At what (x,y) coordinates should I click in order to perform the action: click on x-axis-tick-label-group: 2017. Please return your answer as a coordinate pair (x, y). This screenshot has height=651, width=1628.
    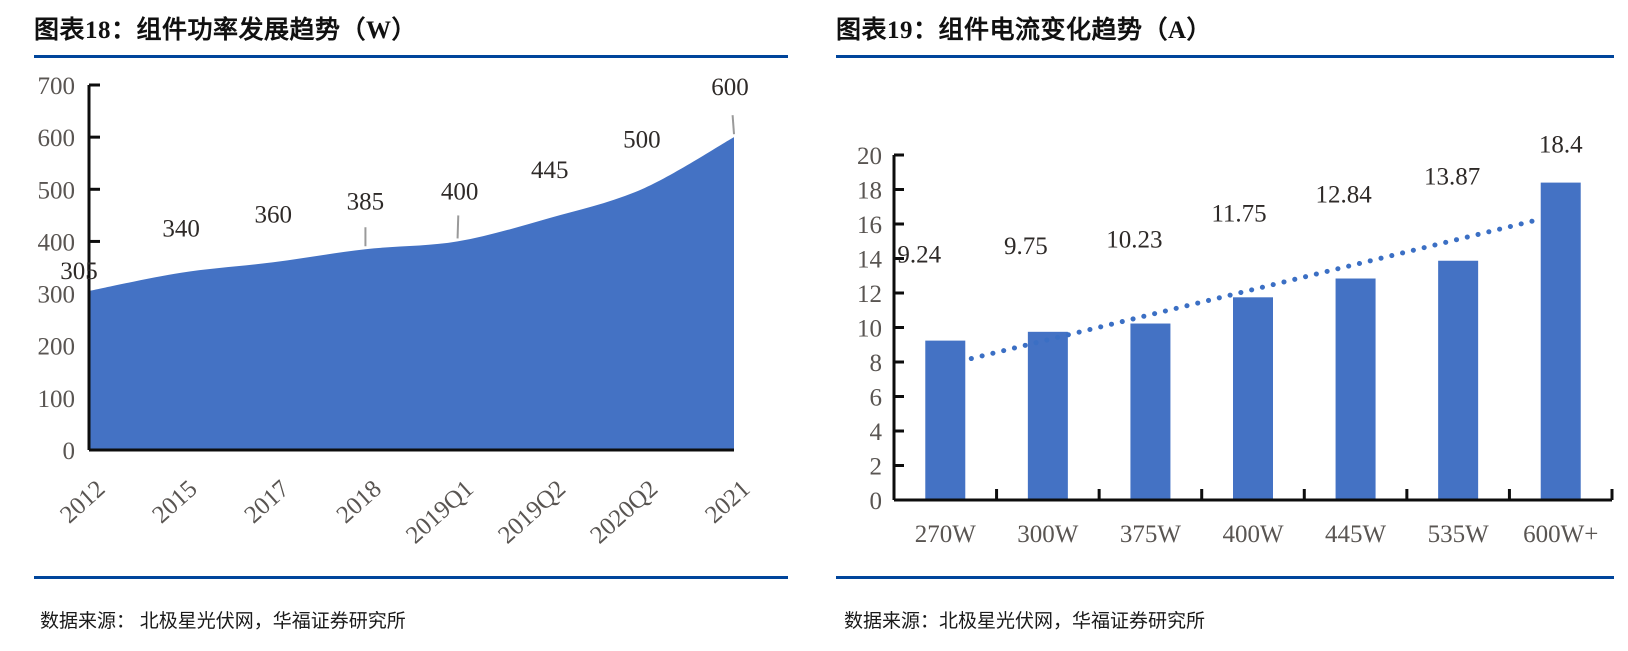
    Looking at the image, I should click on (266, 502).